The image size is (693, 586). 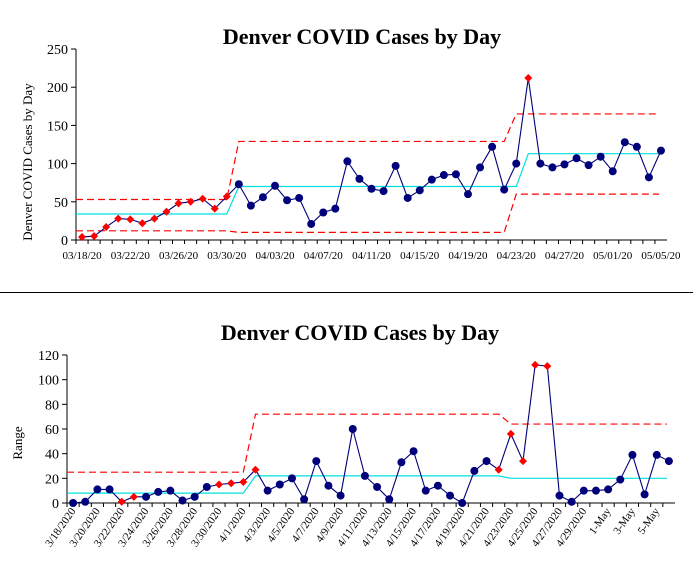 I want to click on x-tick-label: 04/19/20, so click(x=468, y=256).